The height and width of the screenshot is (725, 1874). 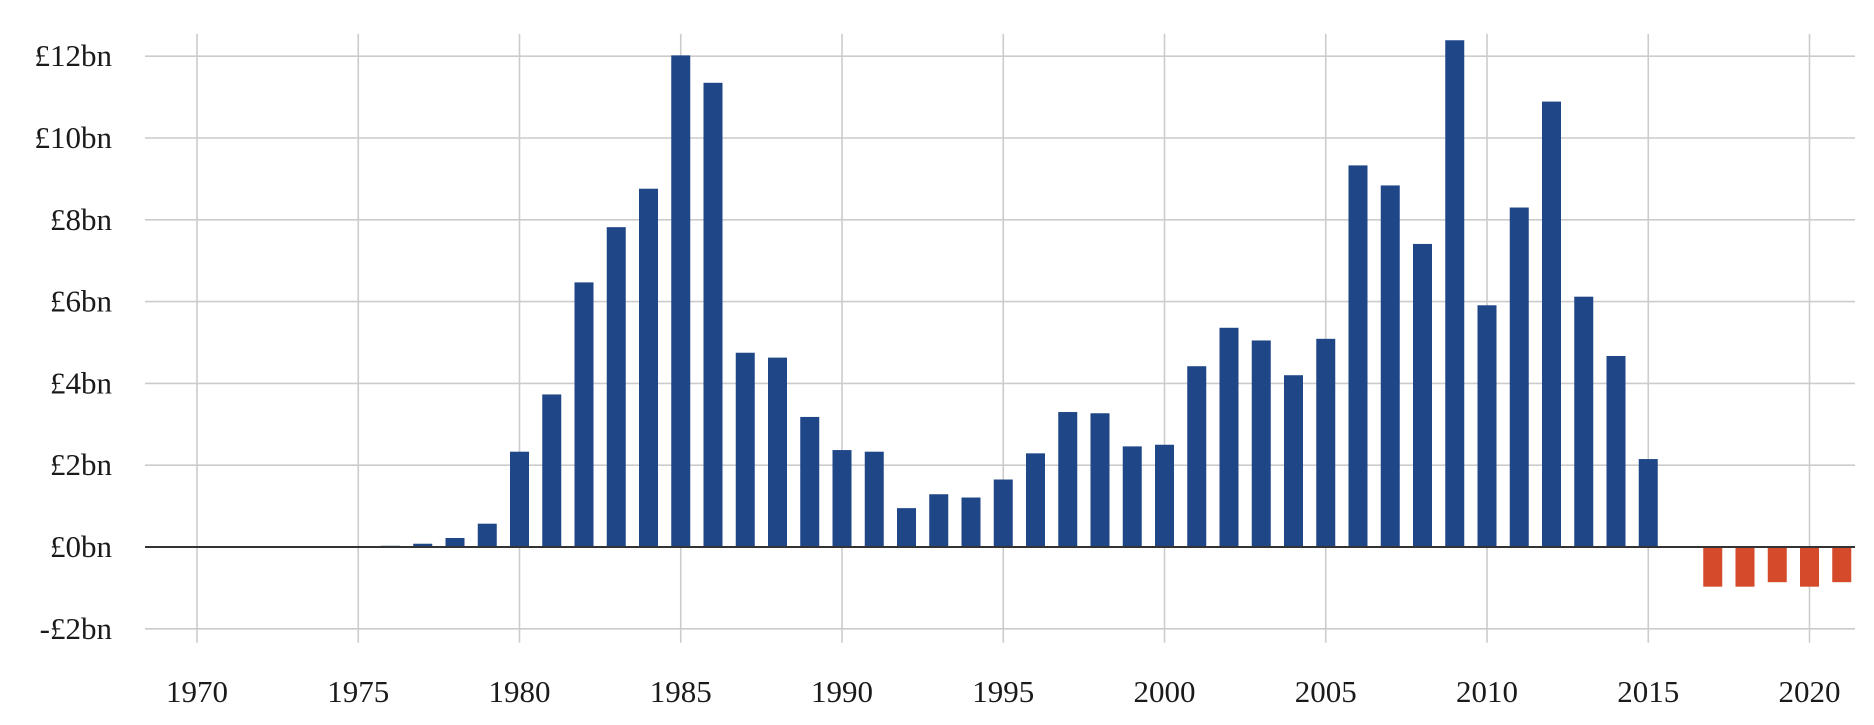 What do you see at coordinates (1487, 691) in the screenshot?
I see `x-tick-label: 2010` at bounding box center [1487, 691].